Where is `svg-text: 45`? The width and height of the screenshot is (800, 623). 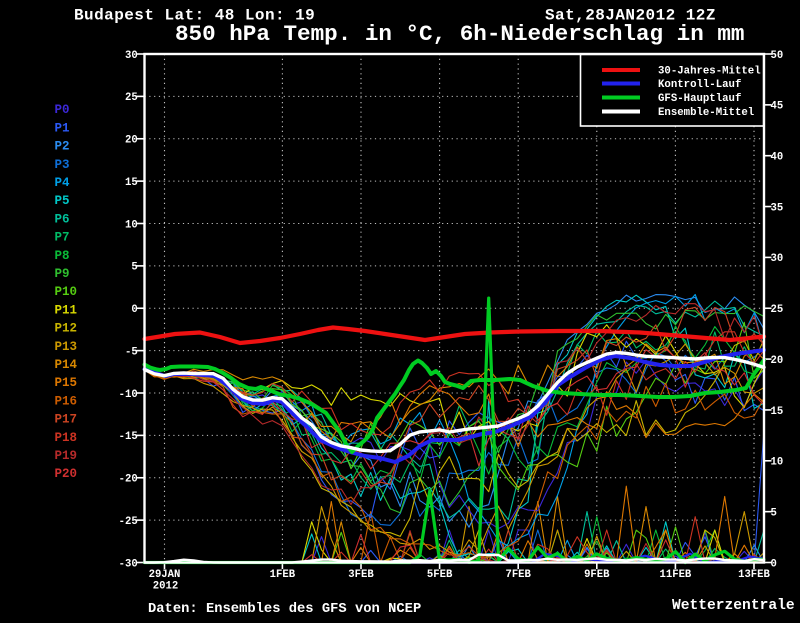 svg-text: 45 is located at coordinates (777, 107).